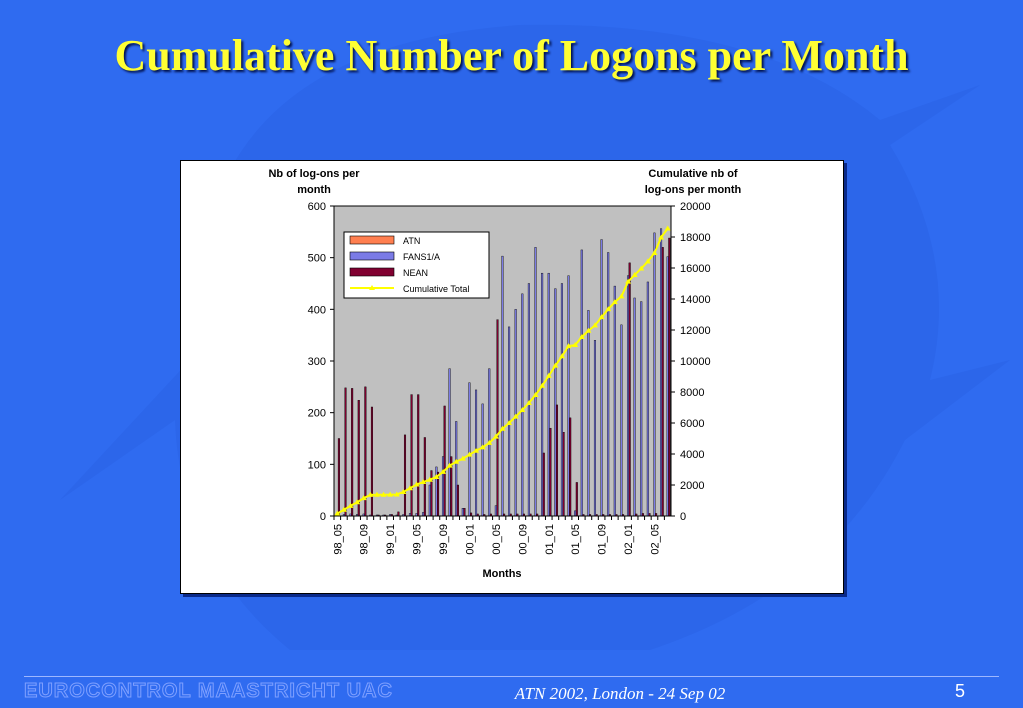  I want to click on x-tick-label: 99_01, so click(391, 539).